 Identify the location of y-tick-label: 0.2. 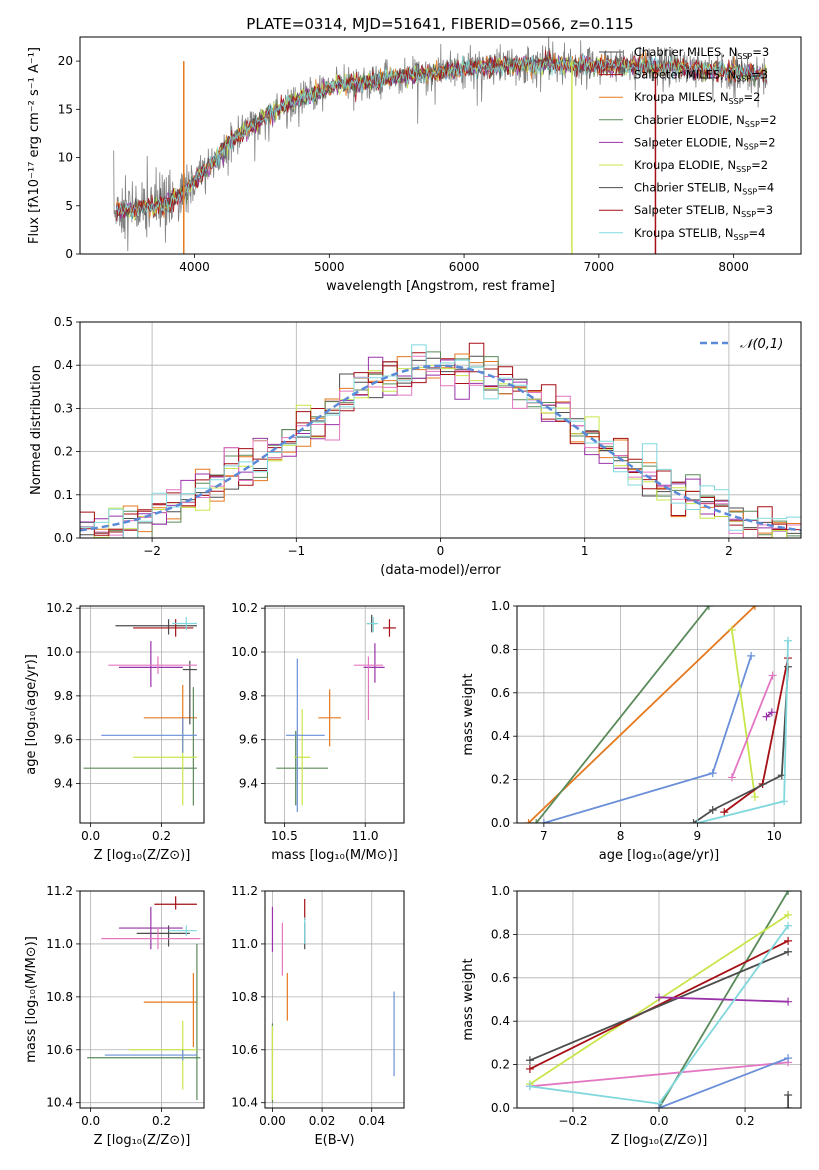
(500, 780).